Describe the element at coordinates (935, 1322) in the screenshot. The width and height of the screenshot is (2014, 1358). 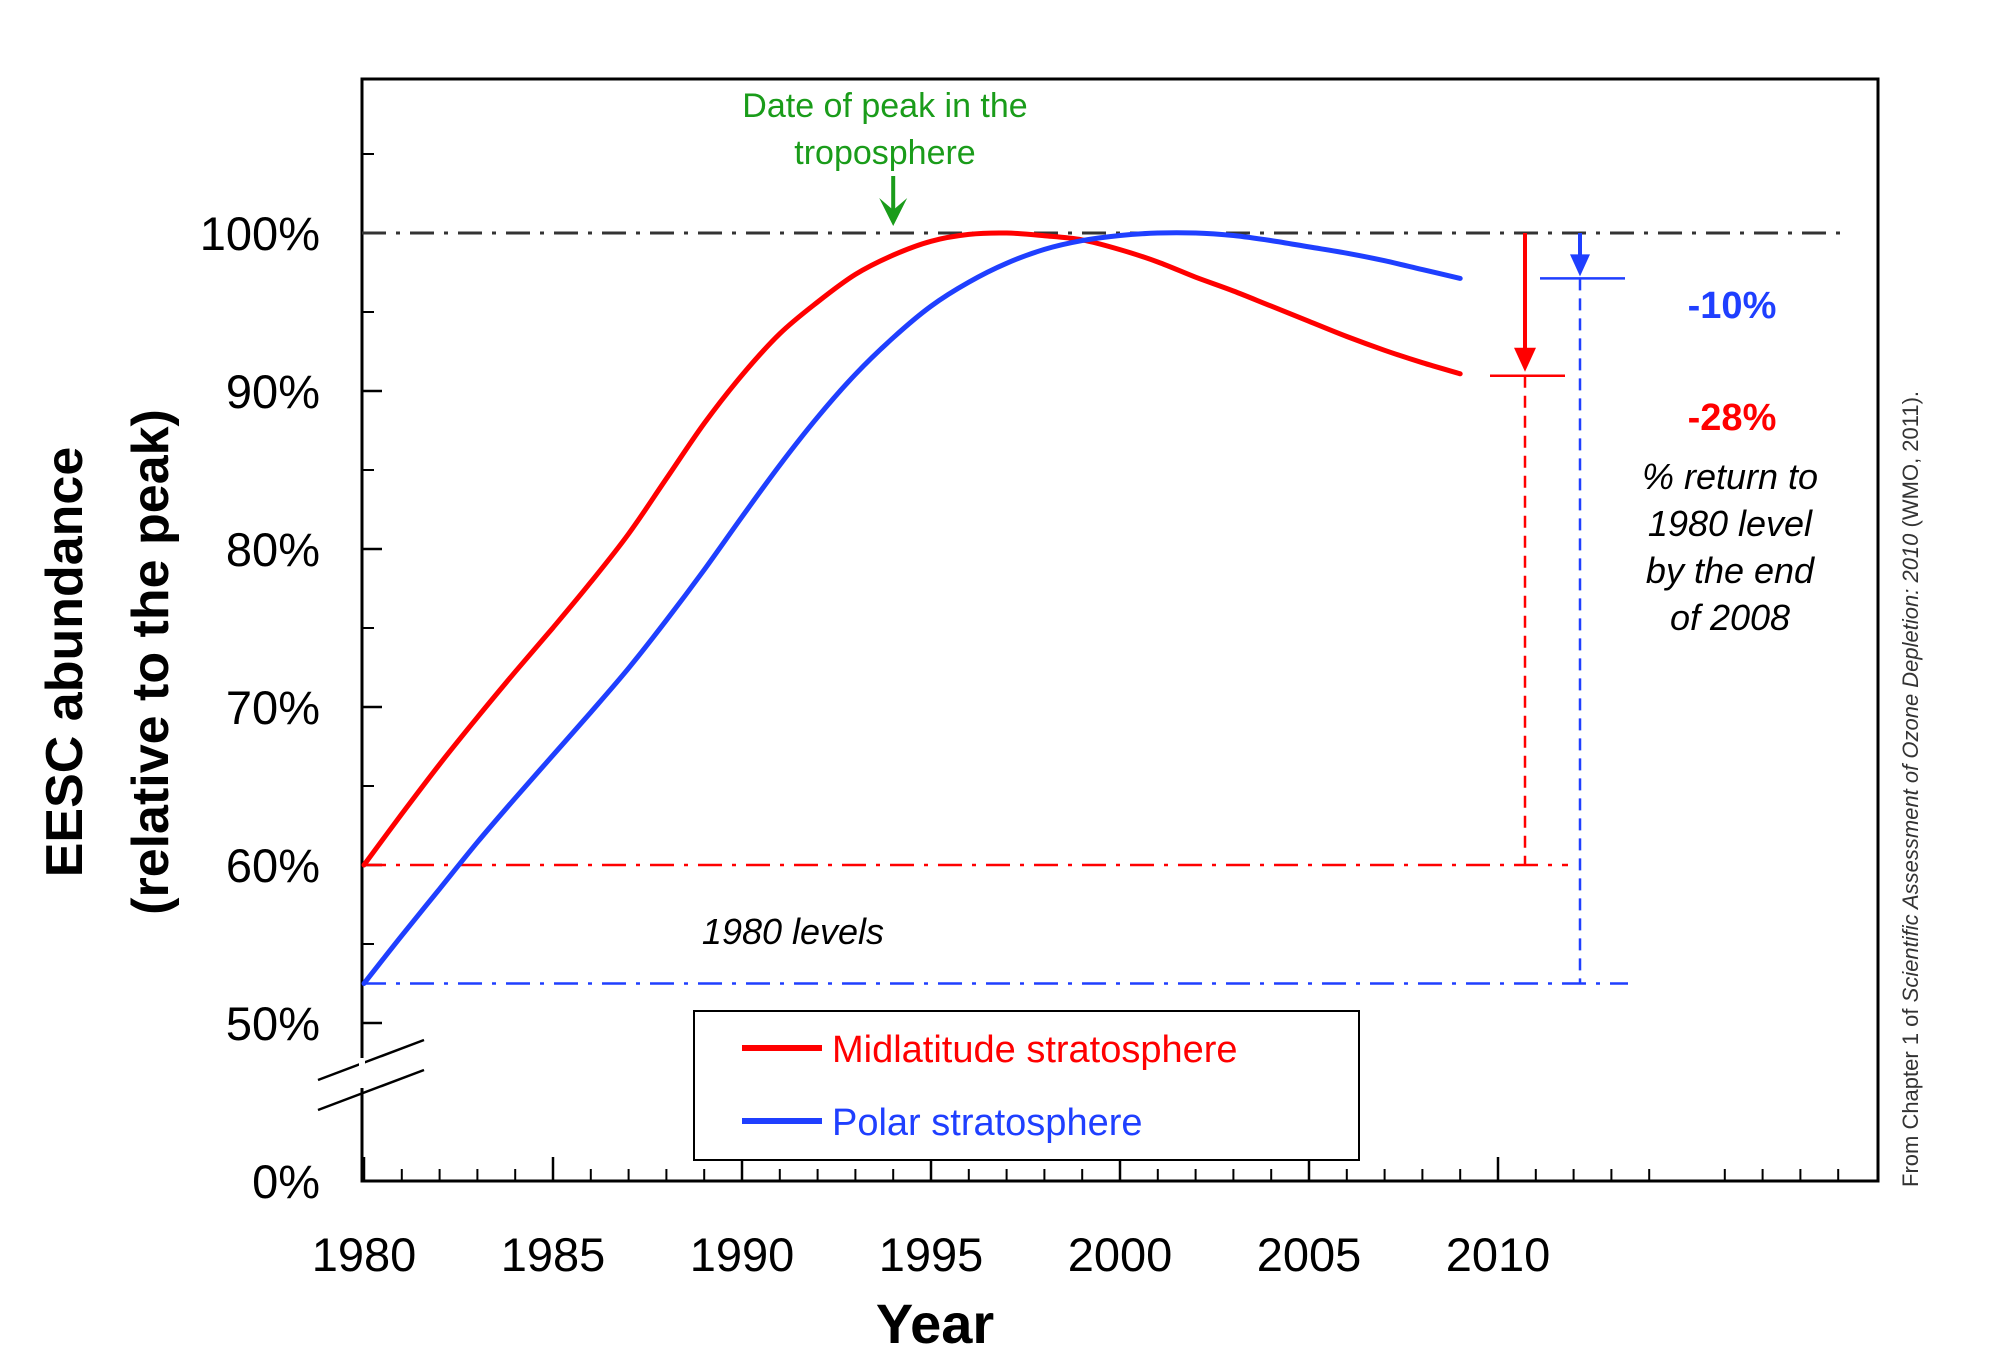
I see `x-axis-title: Year` at that location.